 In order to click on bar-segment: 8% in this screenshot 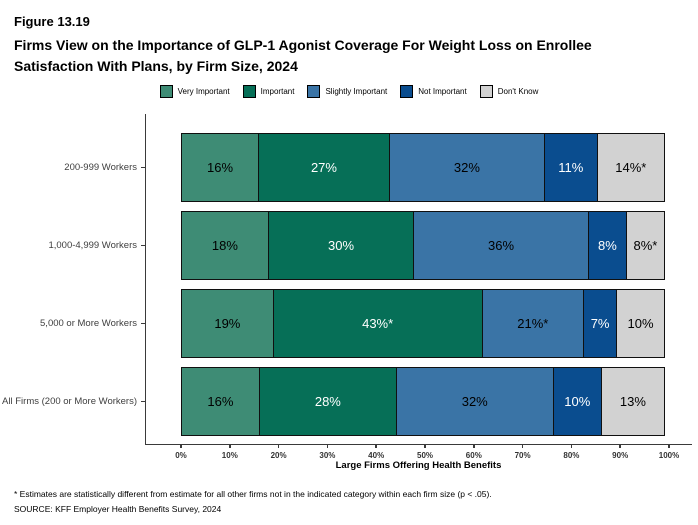, I will do `click(607, 245)`.